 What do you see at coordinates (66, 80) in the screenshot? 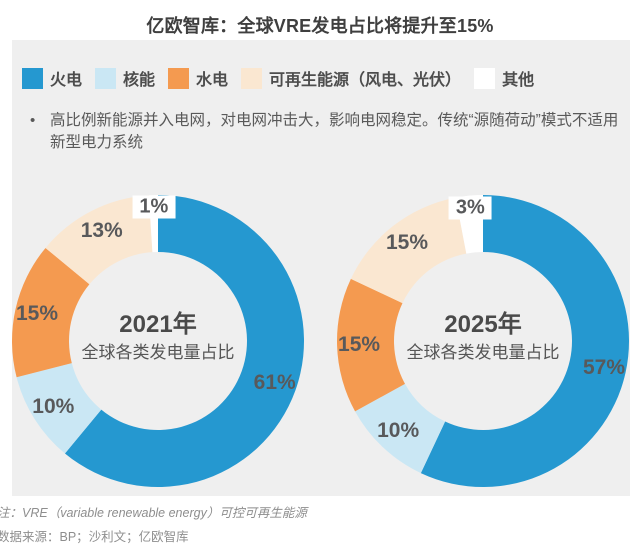
I see `legend-item-label: 火电` at bounding box center [66, 80].